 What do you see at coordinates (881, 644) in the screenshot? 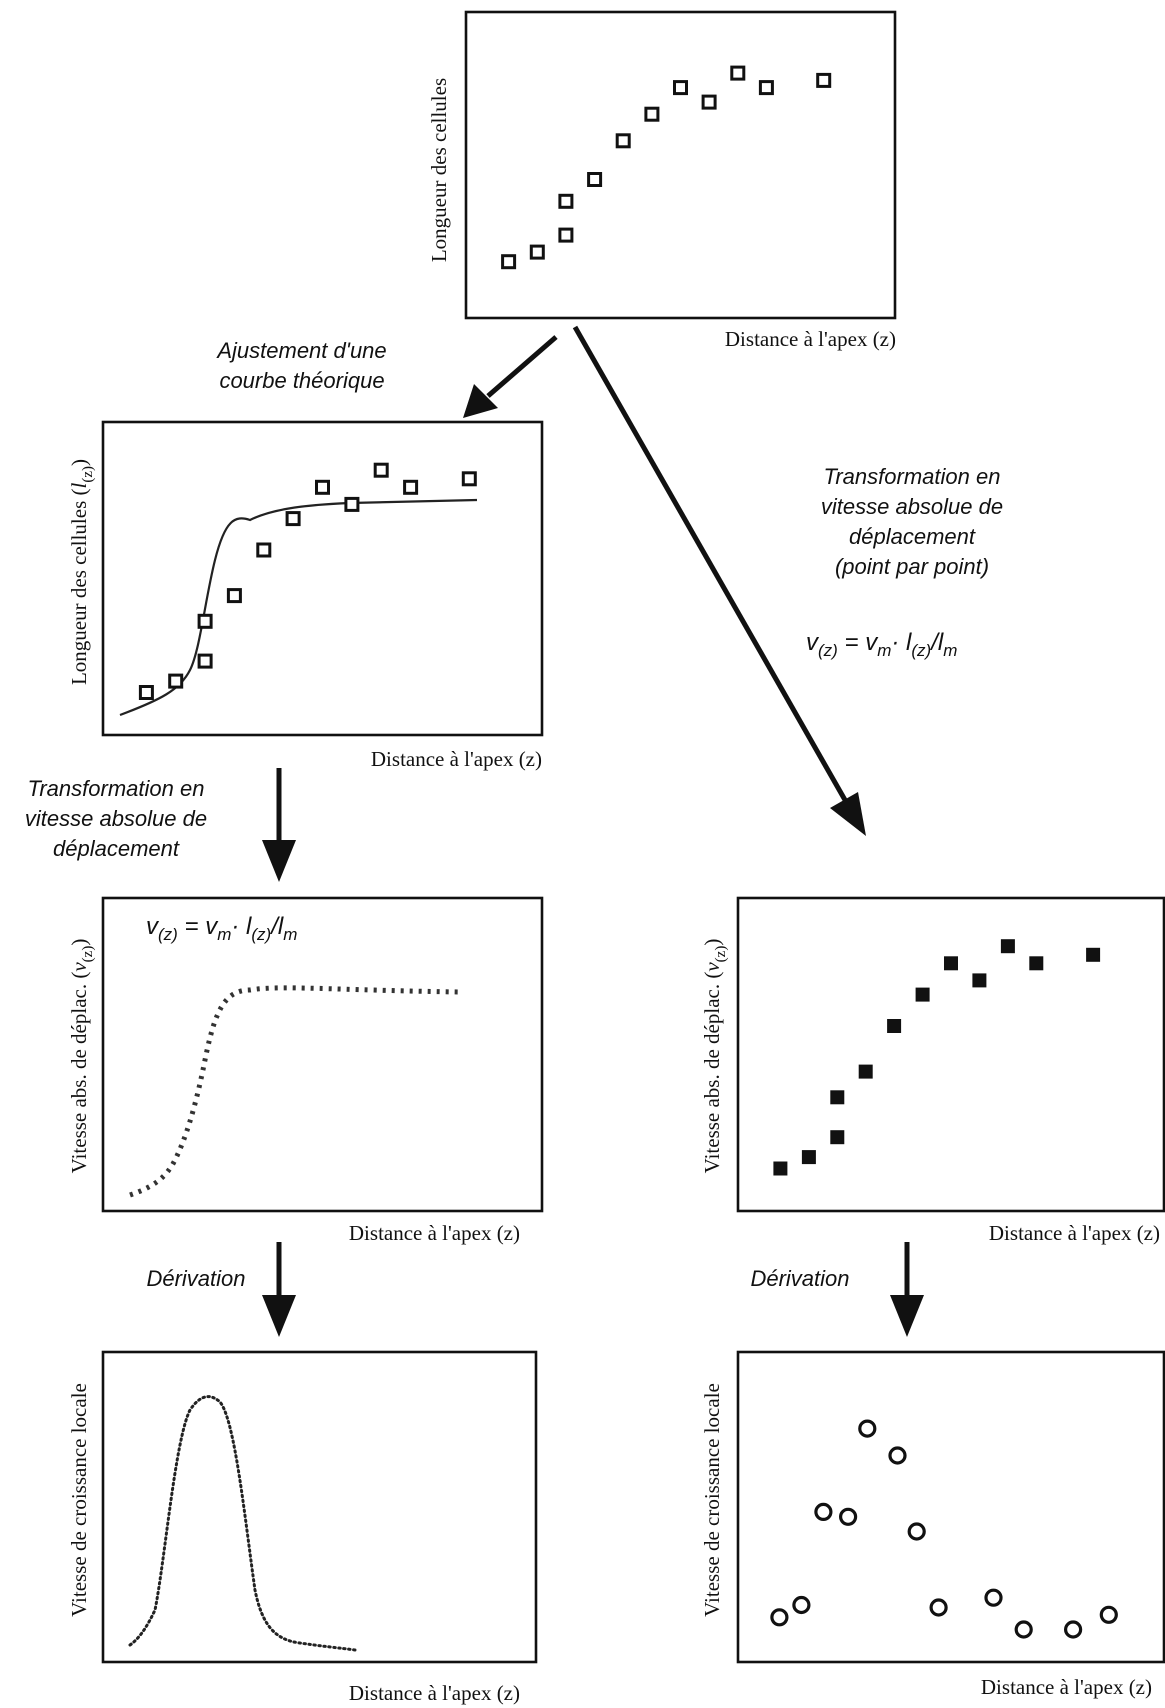
I see `formula-right: v(z) = vm· l(z)/lm` at bounding box center [881, 644].